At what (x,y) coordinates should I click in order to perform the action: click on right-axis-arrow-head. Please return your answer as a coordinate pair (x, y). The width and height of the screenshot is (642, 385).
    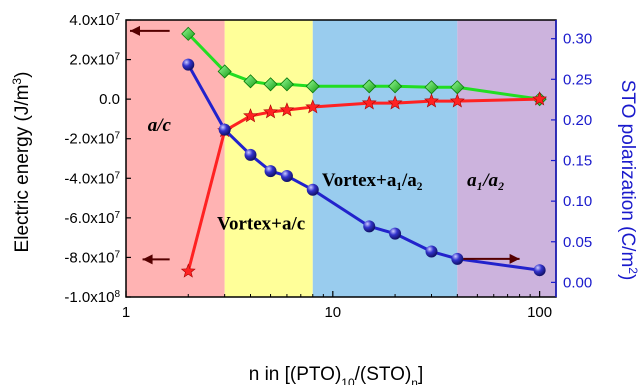
    Looking at the image, I should click on (514, 258).